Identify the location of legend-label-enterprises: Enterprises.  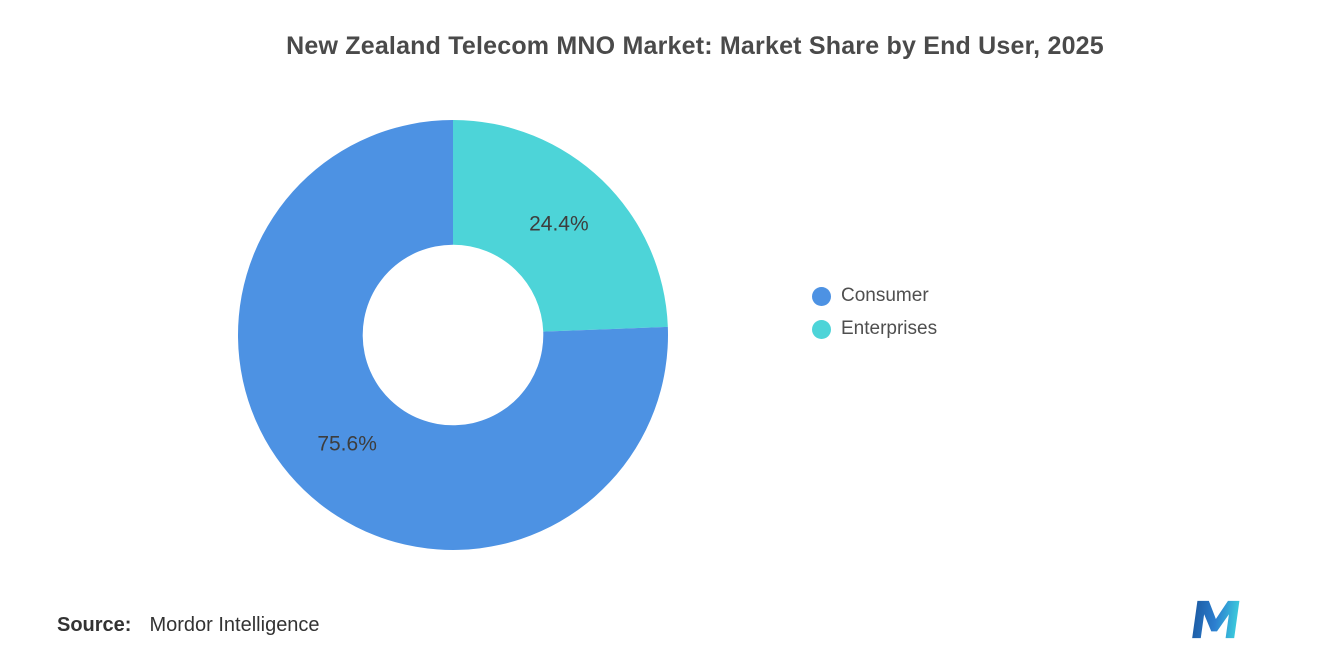
(889, 328).